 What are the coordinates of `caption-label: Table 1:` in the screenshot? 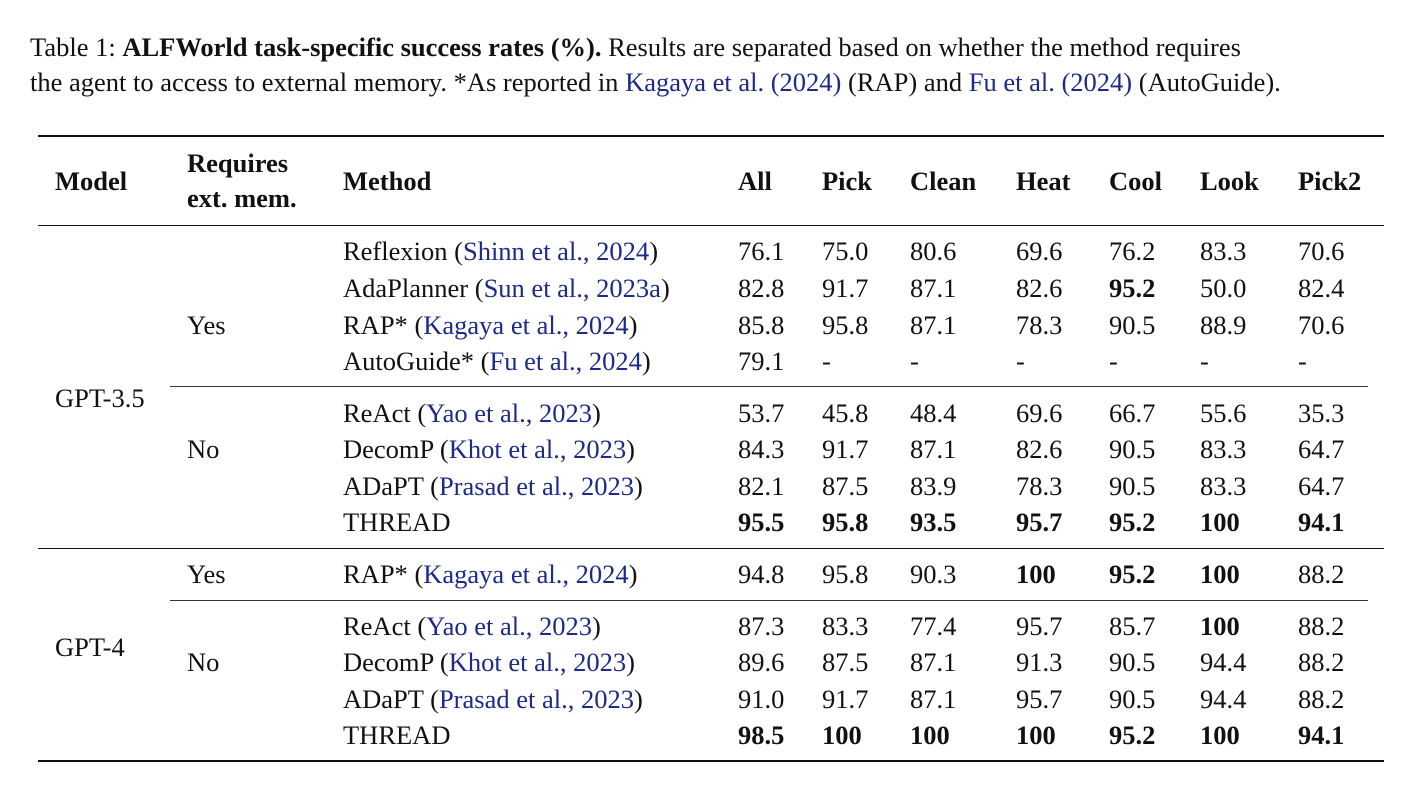 It's located at (73, 47).